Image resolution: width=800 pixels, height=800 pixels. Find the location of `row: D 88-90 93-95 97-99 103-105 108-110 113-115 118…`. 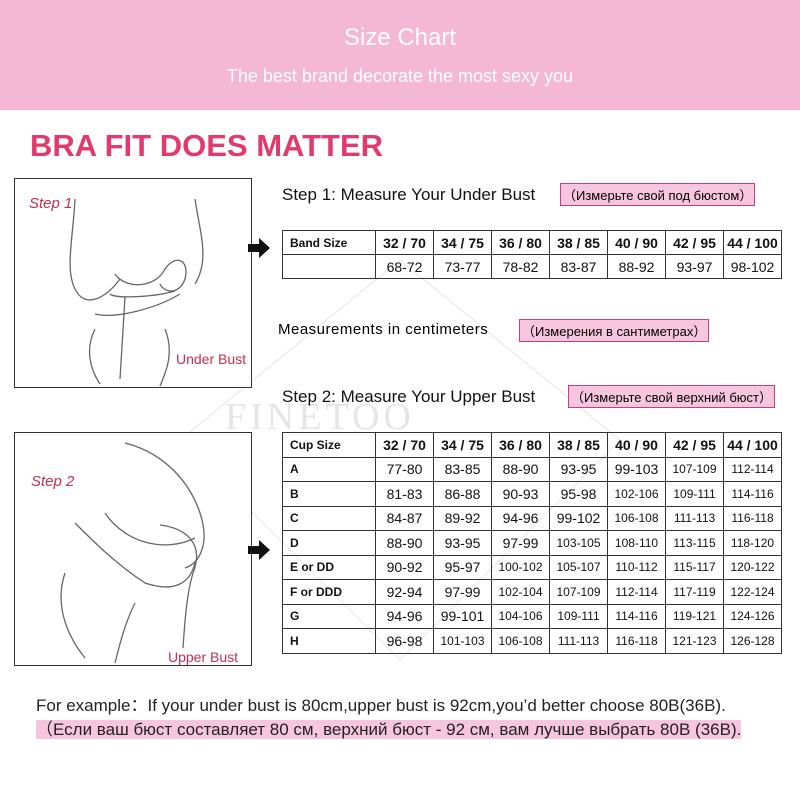

row: D 88-90 93-95 97-99 103-105 108-110 113-115 118… is located at coordinates (532, 543).